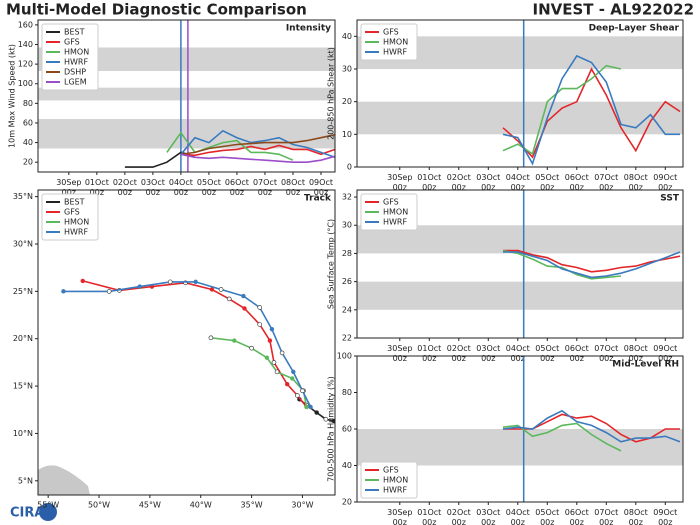  Describe the element at coordinates (201, 505) in the screenshot. I see `x-tick-label: 40°W` at that location.